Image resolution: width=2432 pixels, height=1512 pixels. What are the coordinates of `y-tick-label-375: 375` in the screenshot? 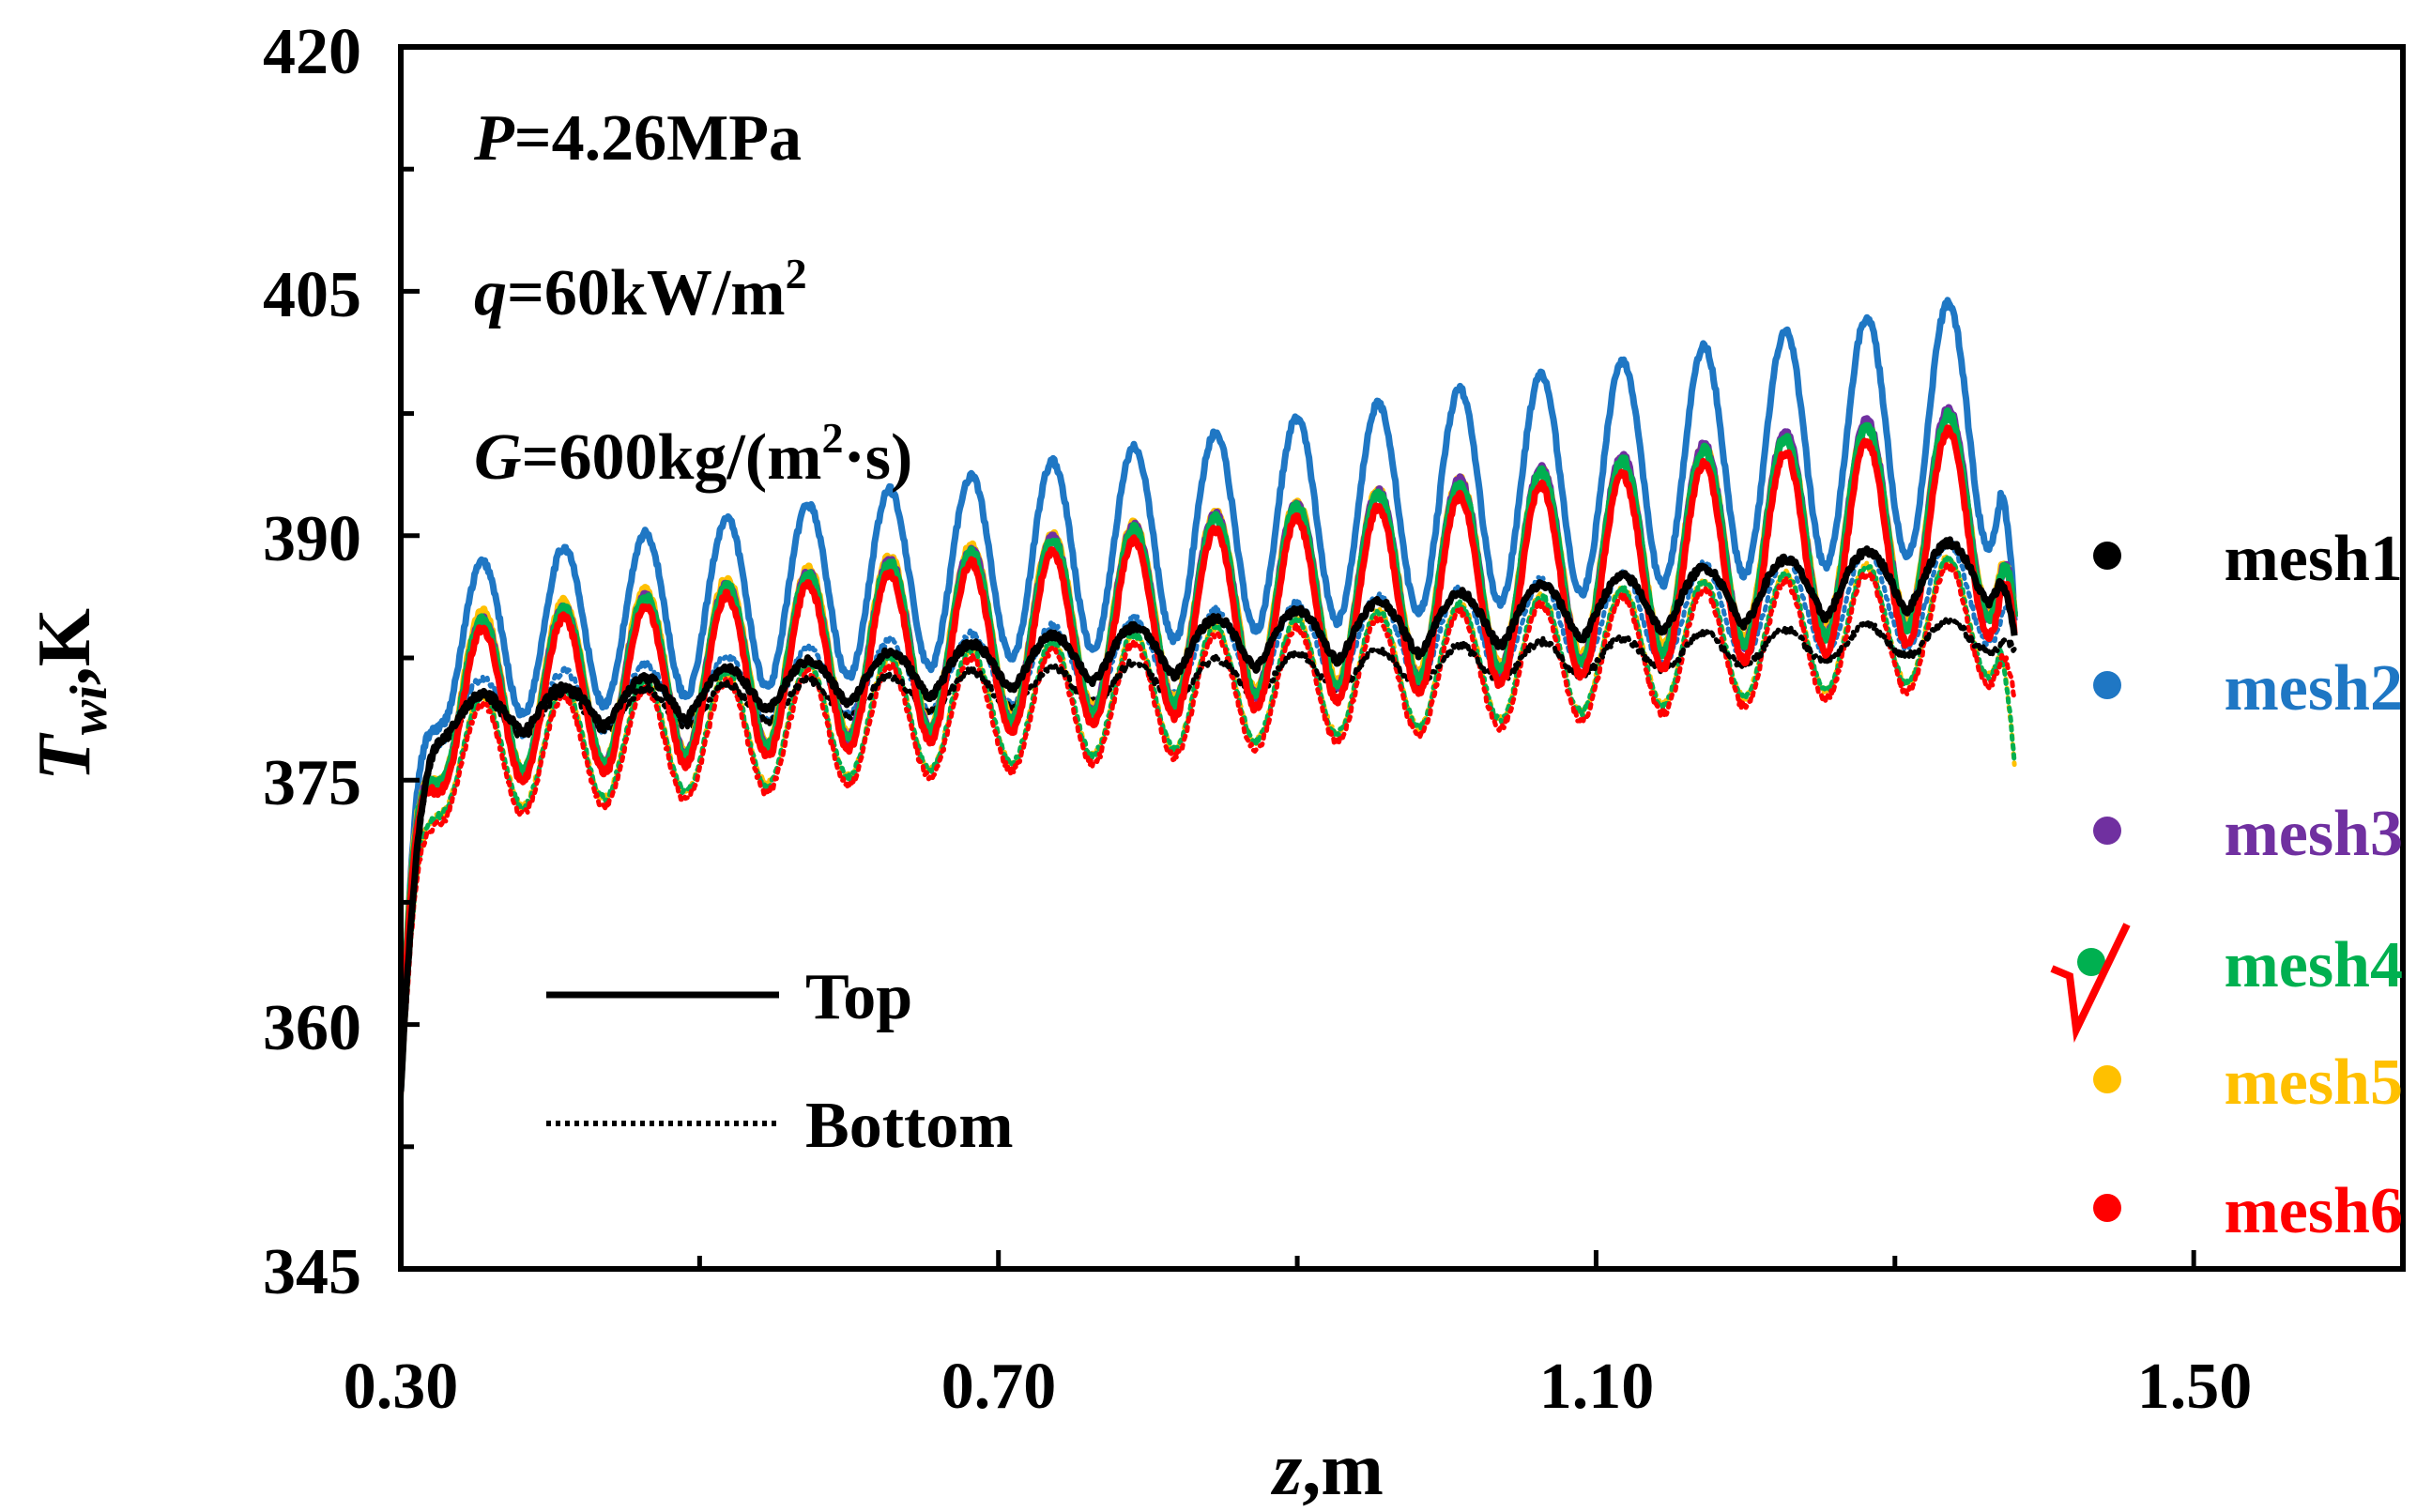 It's located at (312, 783).